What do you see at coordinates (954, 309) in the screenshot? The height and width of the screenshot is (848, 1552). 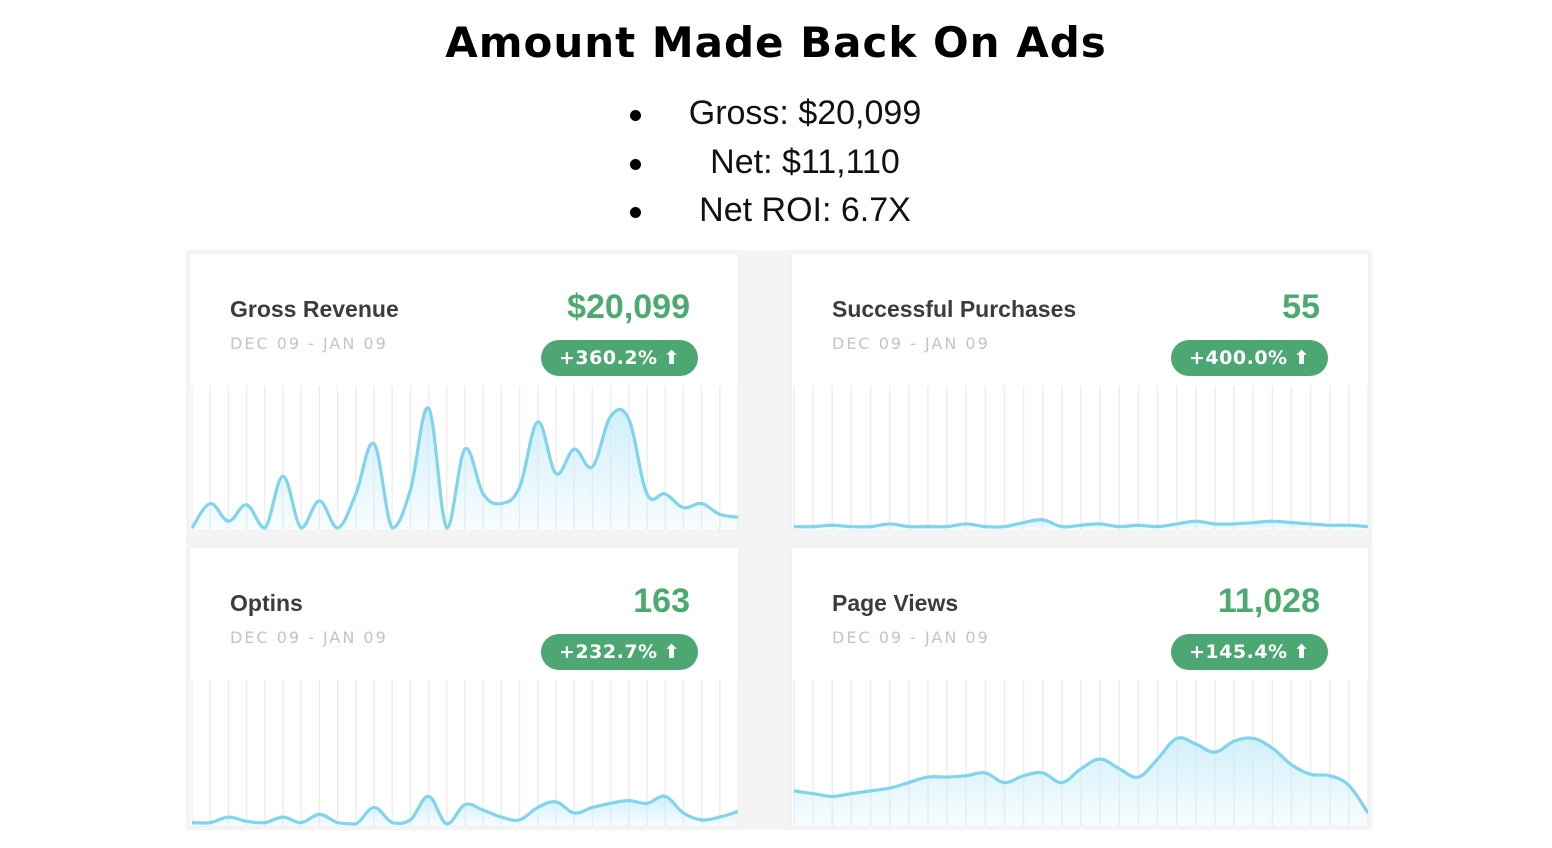 I see `card-label: Successful Purchases` at bounding box center [954, 309].